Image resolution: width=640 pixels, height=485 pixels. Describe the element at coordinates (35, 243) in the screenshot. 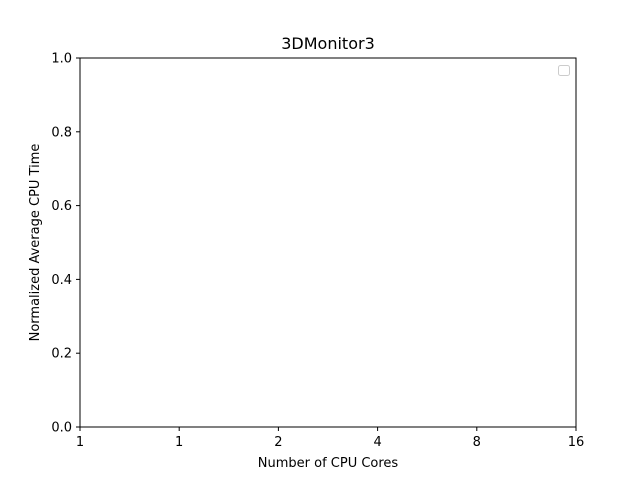

I see `y-axis-label: Normalized Average CPU Time` at that location.